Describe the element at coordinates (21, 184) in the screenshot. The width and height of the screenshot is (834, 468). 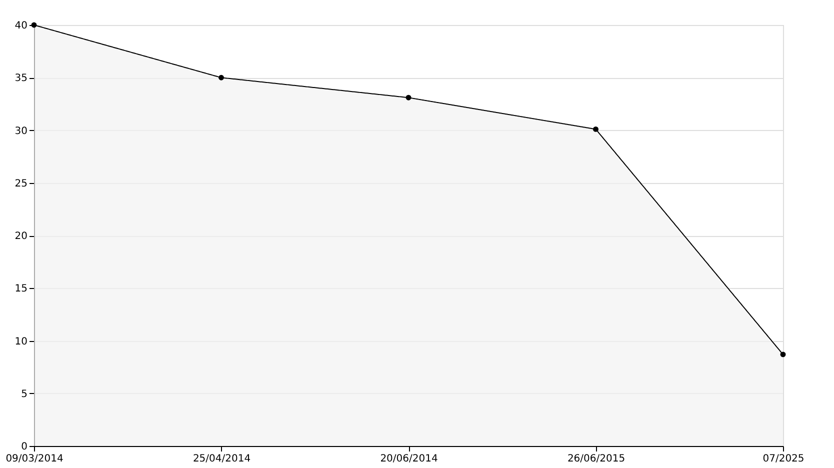
I see `y-tick-label: 25` at that location.